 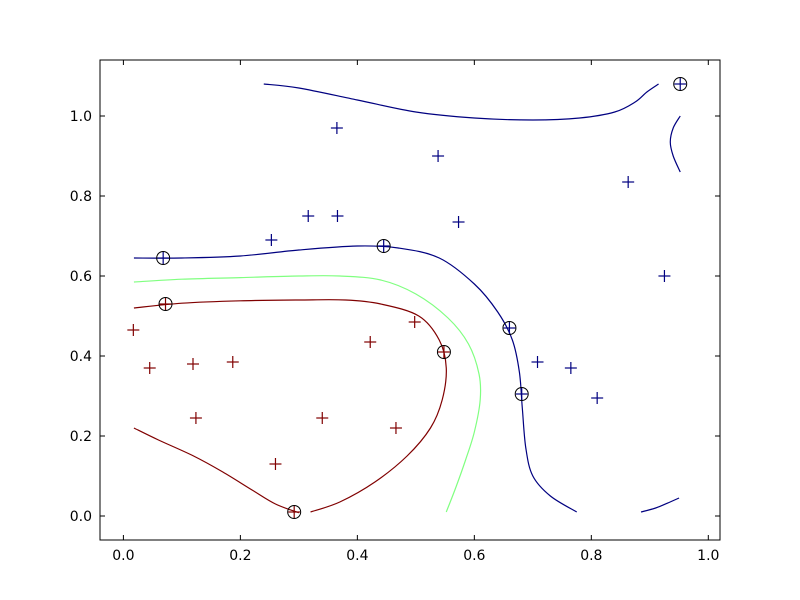 I want to click on y-tick-label: 0.4, so click(x=81, y=357).